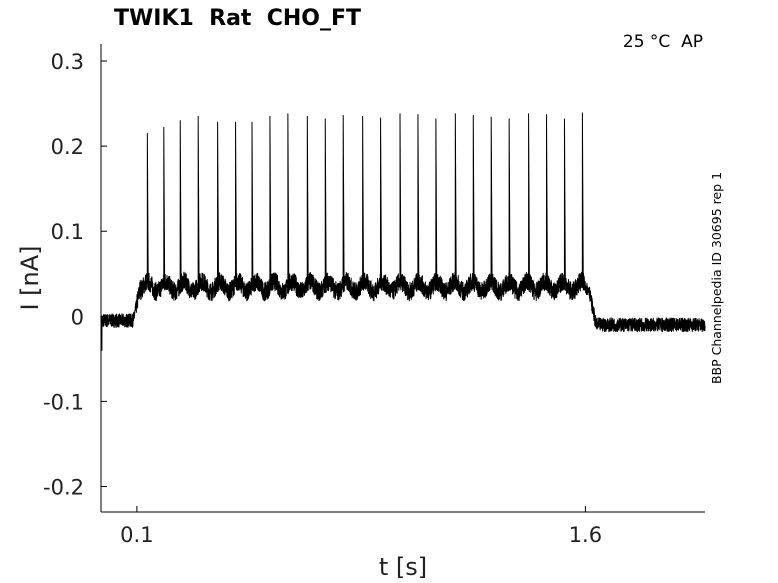  Describe the element at coordinates (663, 42) in the screenshot. I see `condition-label: 25 °C AP` at that location.